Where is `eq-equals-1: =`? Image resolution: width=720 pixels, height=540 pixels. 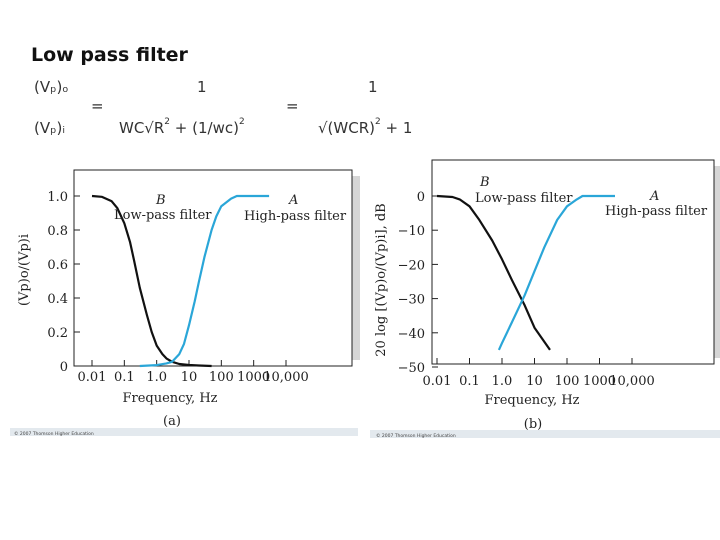
eq-equals-1: = is located at coordinates (97, 106).